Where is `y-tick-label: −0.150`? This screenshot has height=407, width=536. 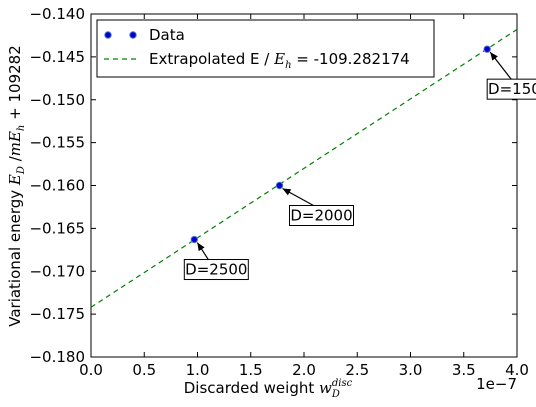
y-tick-label: −0.150 is located at coordinates (57, 100).